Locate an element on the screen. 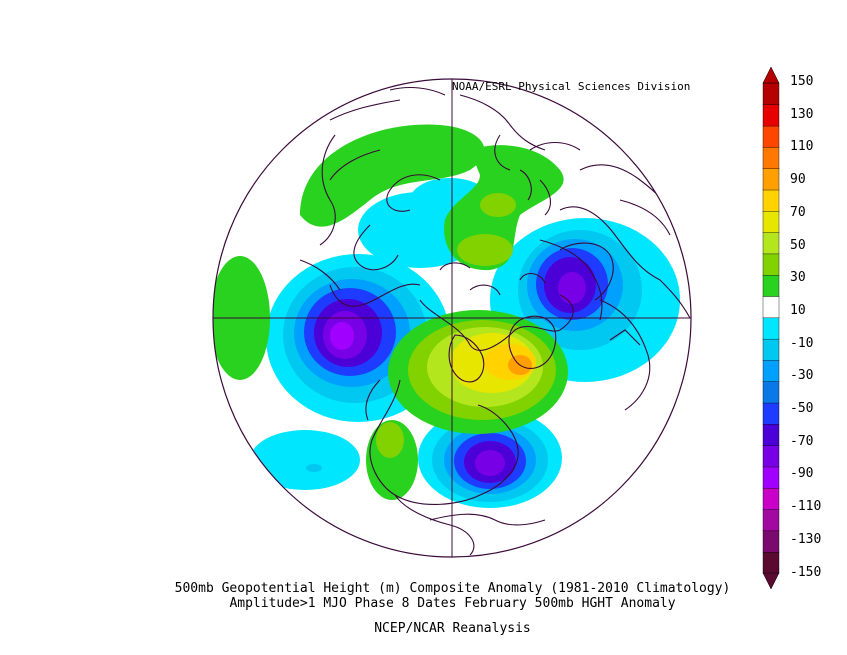 This screenshot has height=655, width=847. colorbar-tick-label: 150 is located at coordinates (802, 81).